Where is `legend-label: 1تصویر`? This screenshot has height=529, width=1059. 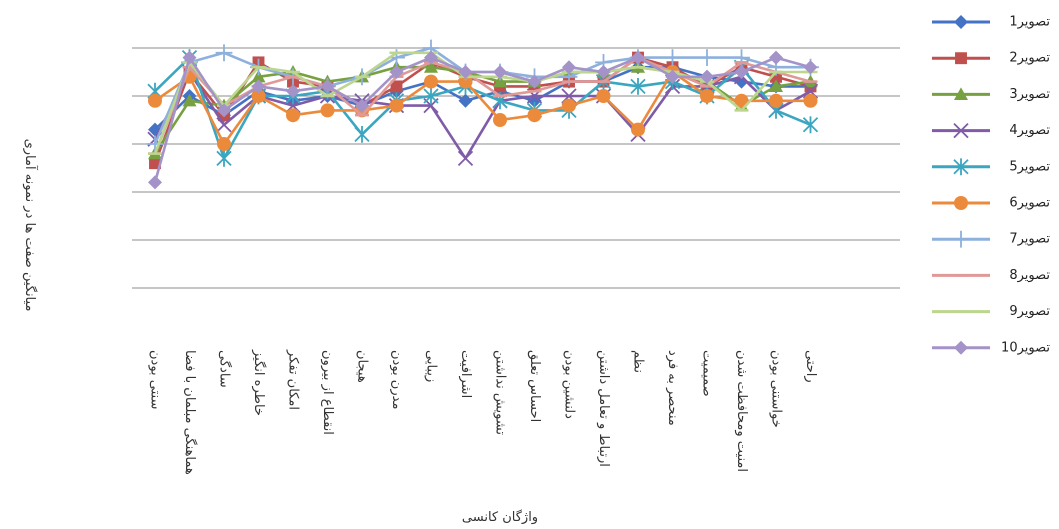 legend-label: 1تصویر is located at coordinates (1029, 22).